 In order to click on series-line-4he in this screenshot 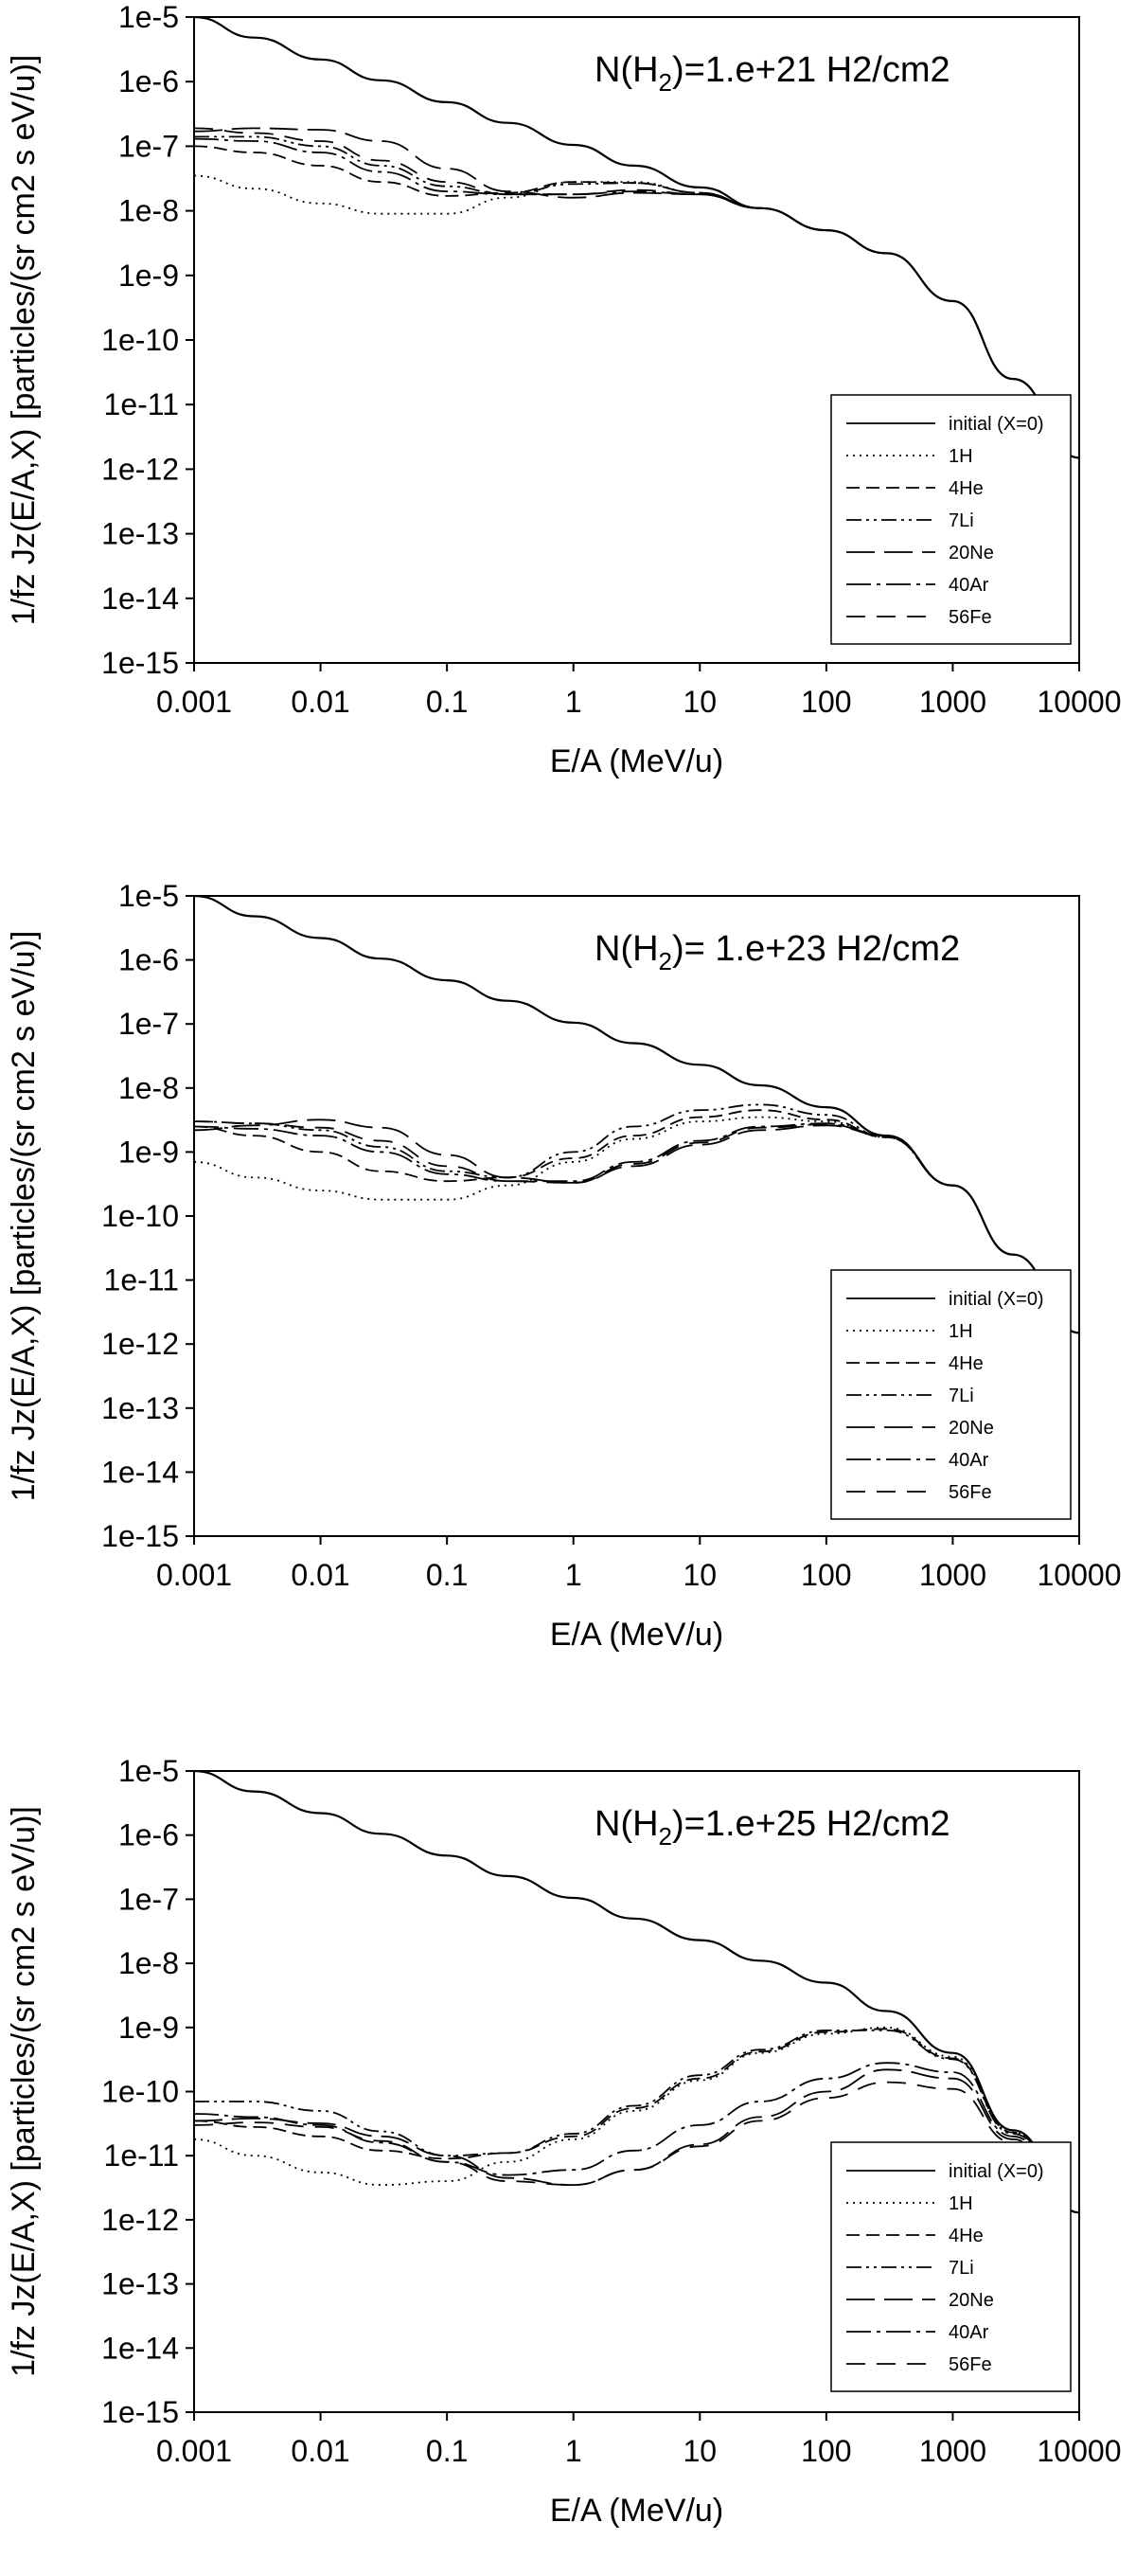, I will do `click(636, 2121)`.